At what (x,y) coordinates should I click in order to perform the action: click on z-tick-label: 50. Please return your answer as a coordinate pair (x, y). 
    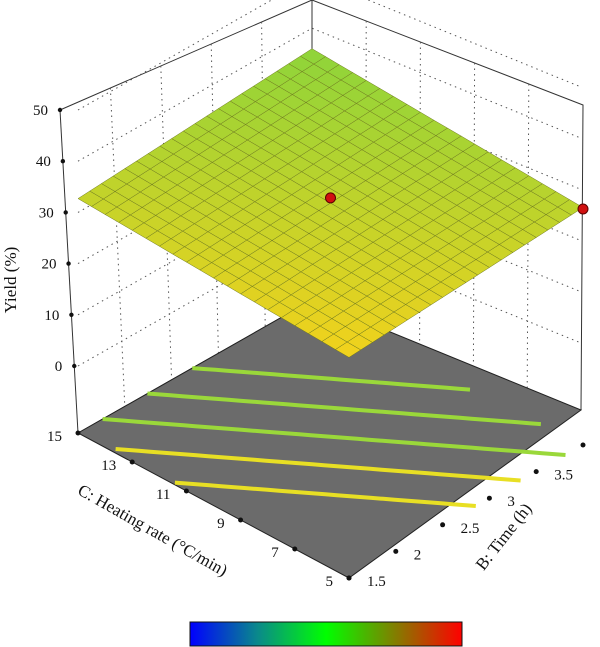
    Looking at the image, I should click on (40, 111).